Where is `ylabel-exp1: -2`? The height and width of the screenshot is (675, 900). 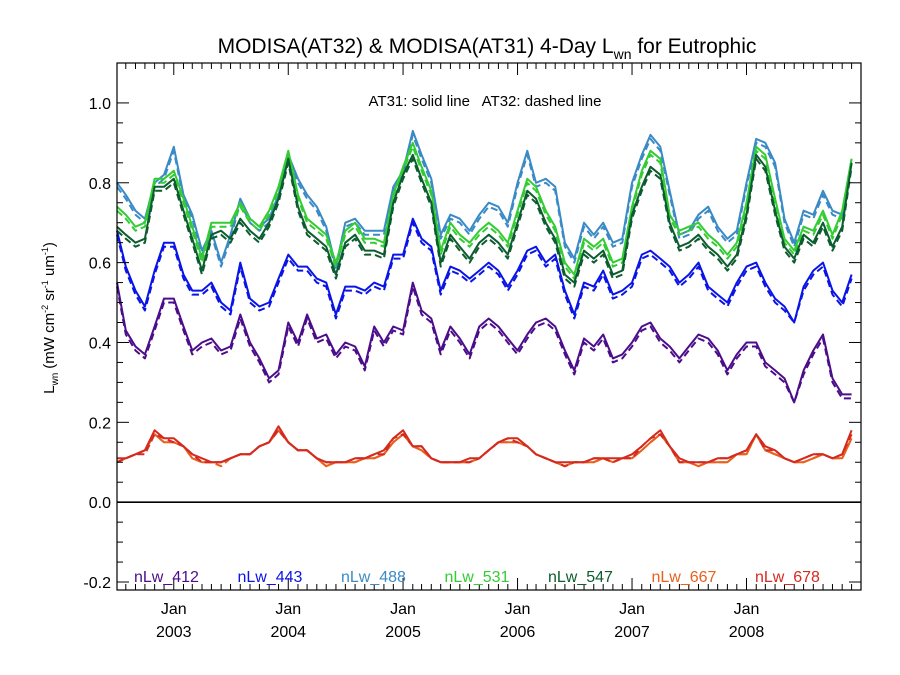
ylabel-exp1: -2 is located at coordinates (45, 309).